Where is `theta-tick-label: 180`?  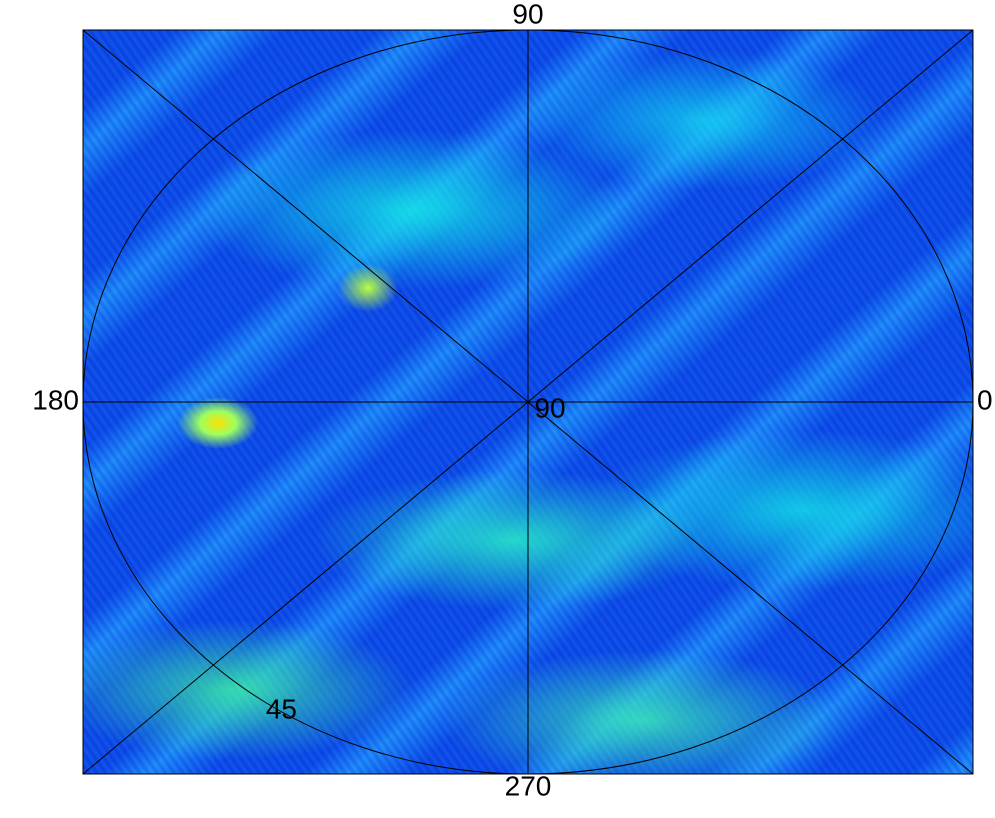
theta-tick-label: 180 is located at coordinates (55, 399).